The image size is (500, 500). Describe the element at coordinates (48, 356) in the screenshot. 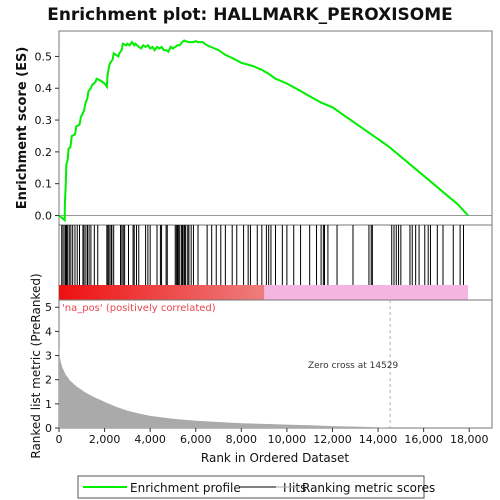

I see `metric-y-tick-label: 3` at that location.